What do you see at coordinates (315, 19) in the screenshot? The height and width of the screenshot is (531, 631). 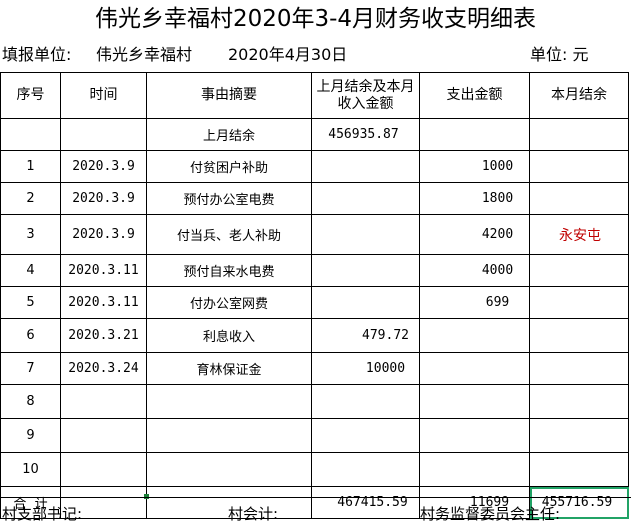 I see `report-title: 伟光乡幸福村2020年3-4月财务收支明细表` at bounding box center [315, 19].